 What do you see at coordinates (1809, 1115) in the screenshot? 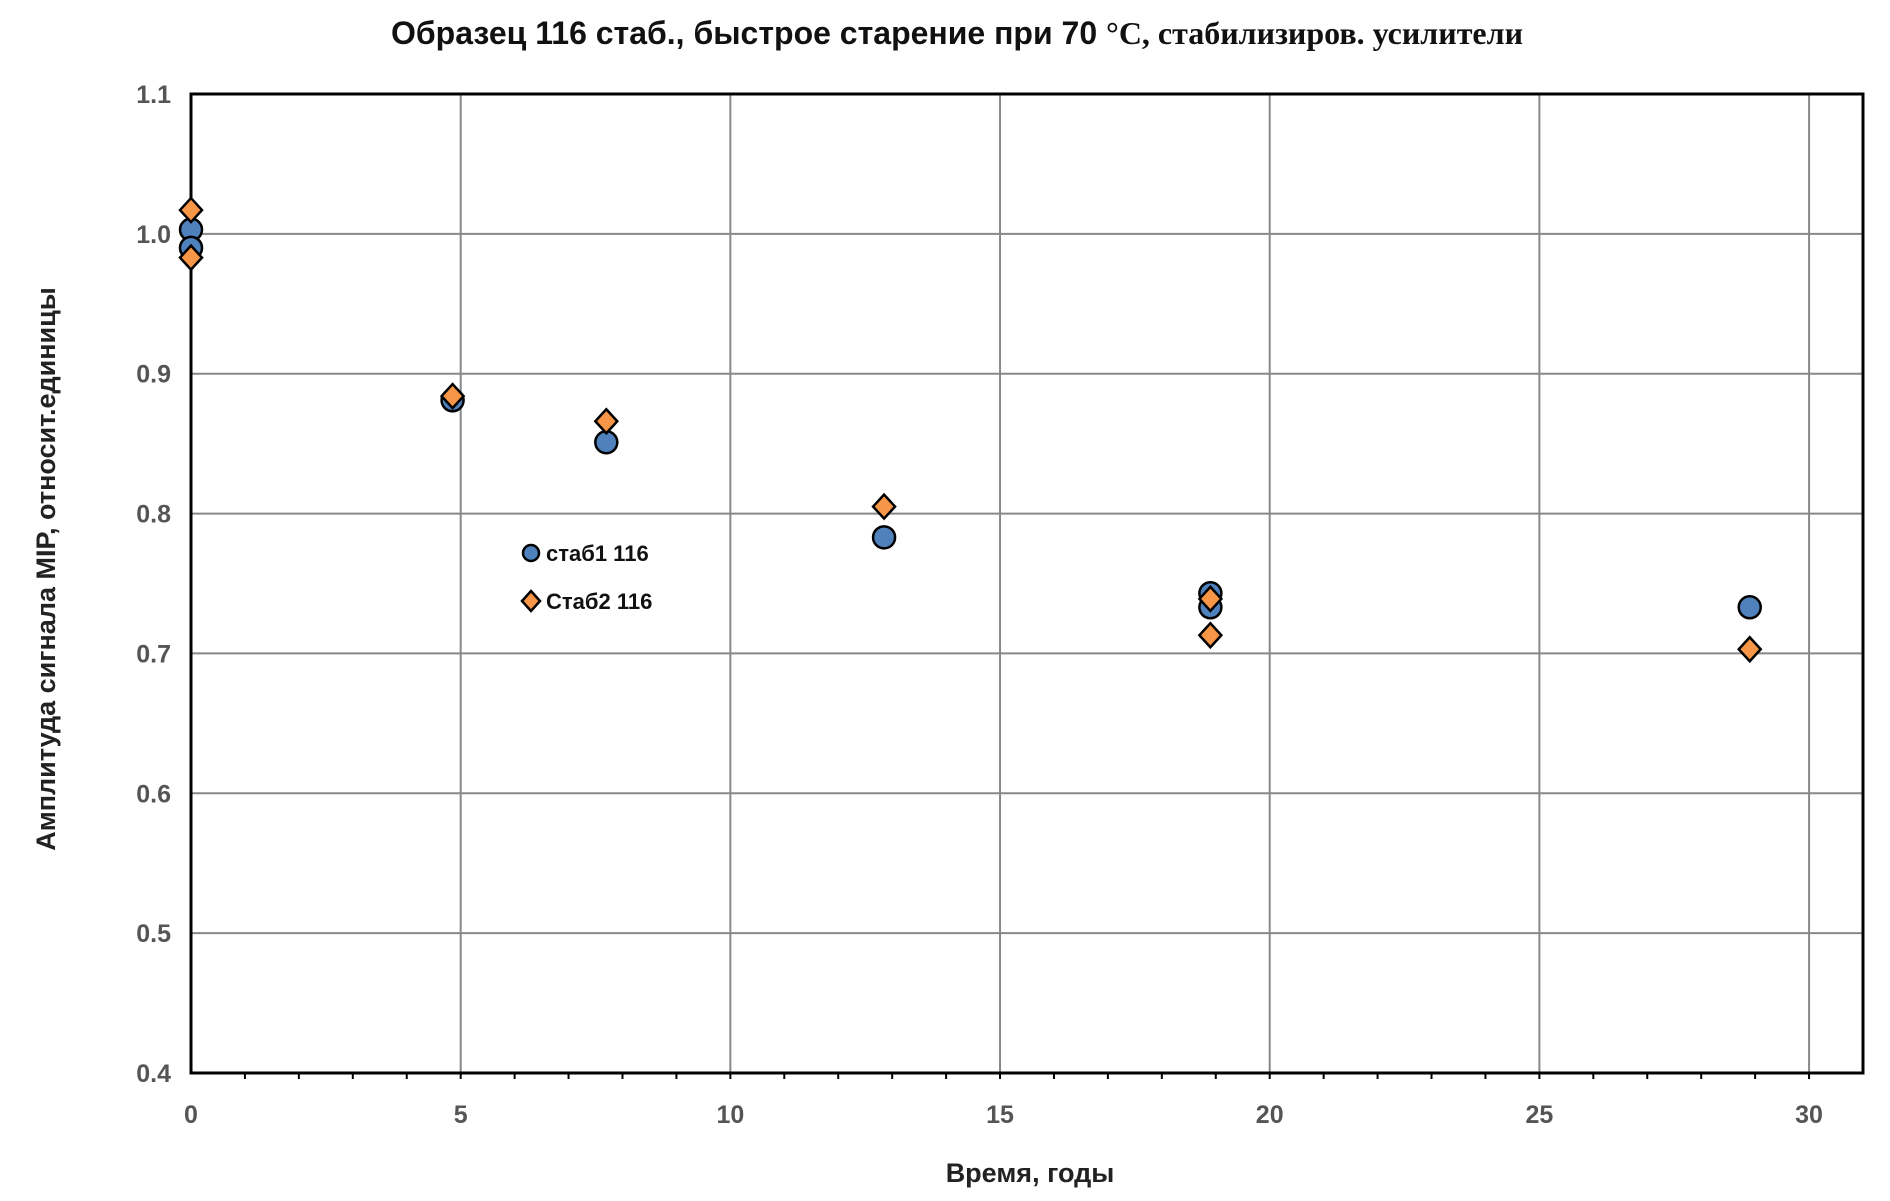
I see `x-tick-label: 30` at bounding box center [1809, 1115].